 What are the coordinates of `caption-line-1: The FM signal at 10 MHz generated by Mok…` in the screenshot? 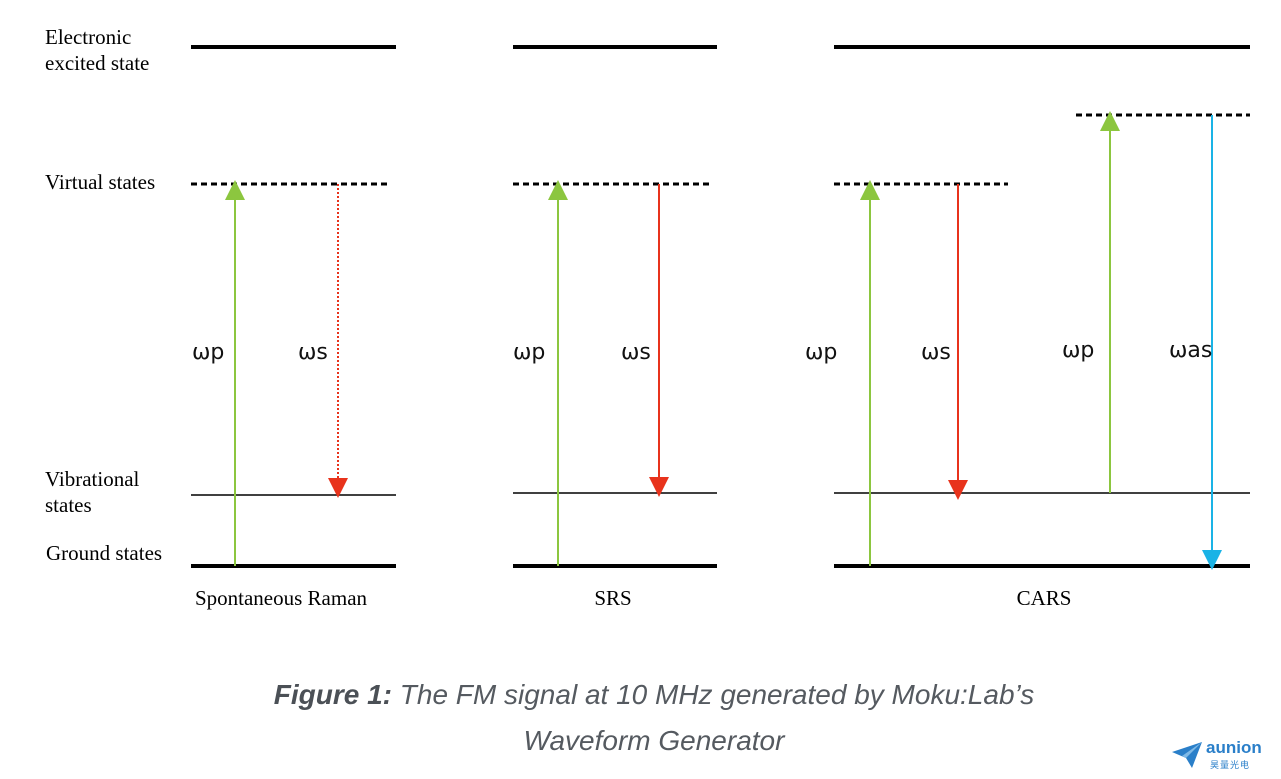 It's located at (717, 694).